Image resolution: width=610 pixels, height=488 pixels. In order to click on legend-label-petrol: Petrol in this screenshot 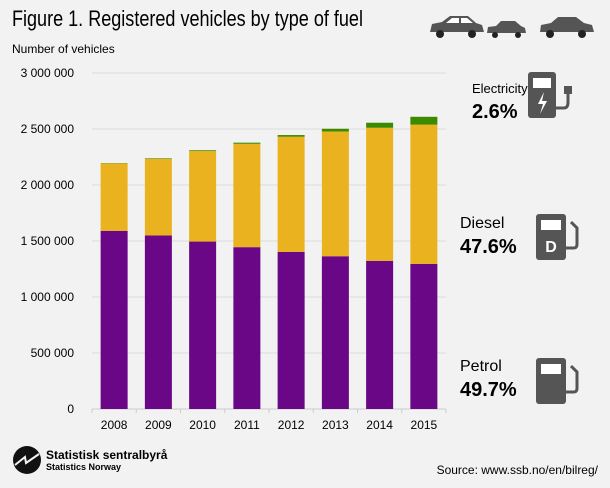, I will do `click(481, 366)`.